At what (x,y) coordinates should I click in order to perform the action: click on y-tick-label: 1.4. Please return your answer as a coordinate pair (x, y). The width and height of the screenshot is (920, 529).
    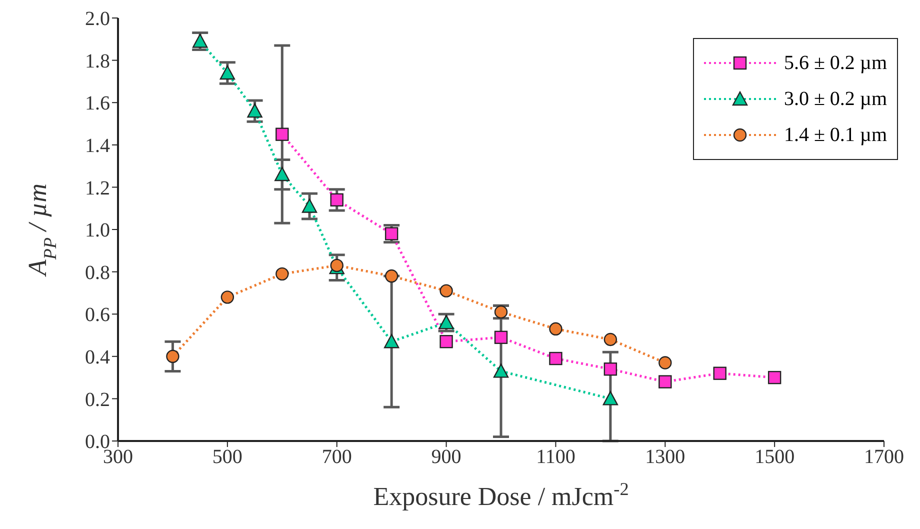
    Looking at the image, I should click on (97, 146).